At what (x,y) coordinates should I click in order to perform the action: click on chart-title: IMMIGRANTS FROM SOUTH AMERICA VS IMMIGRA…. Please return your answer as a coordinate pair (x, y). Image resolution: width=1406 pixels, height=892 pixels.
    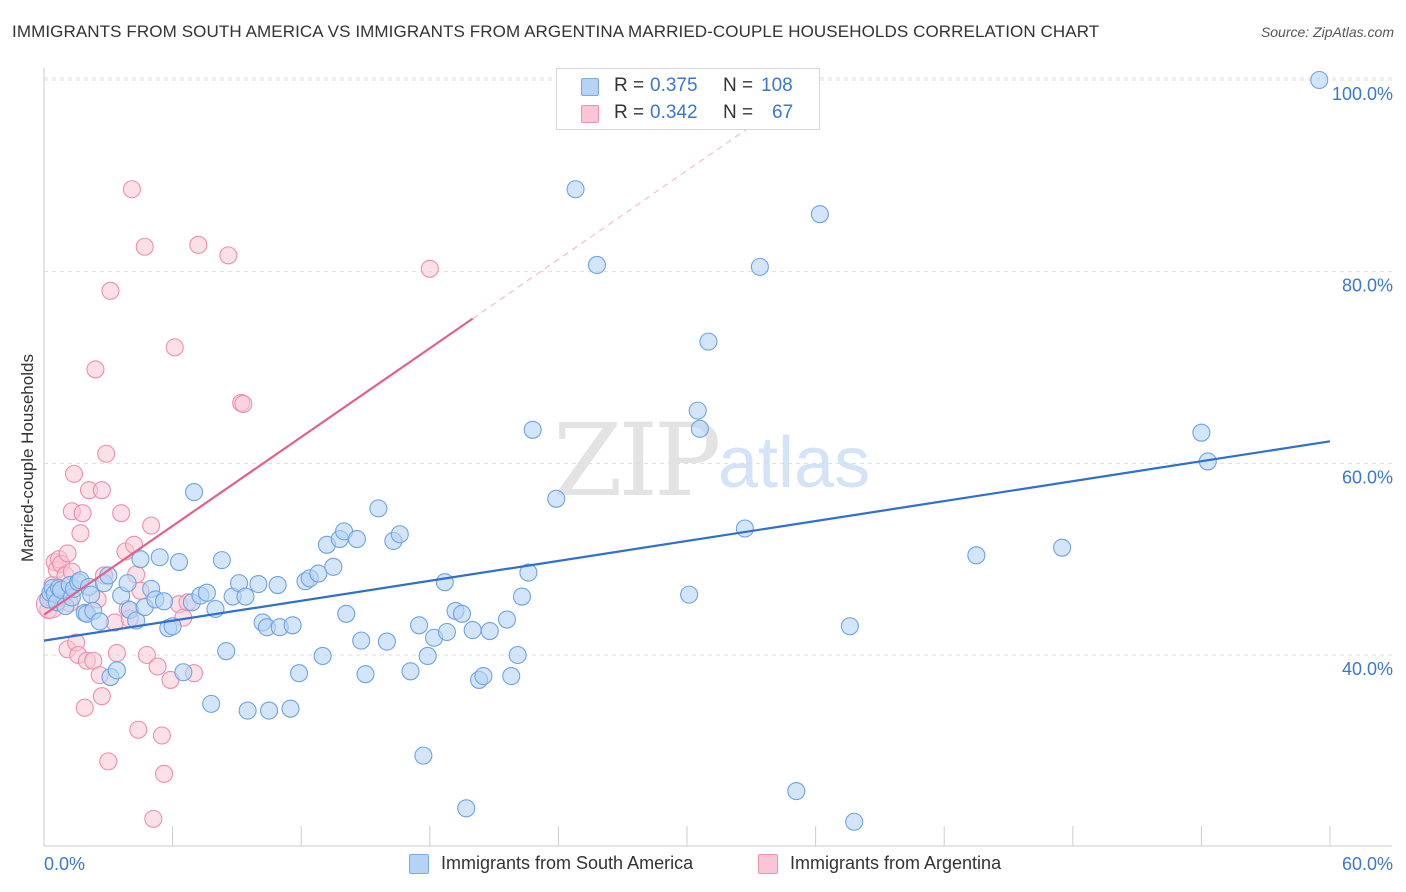
    Looking at the image, I should click on (556, 31).